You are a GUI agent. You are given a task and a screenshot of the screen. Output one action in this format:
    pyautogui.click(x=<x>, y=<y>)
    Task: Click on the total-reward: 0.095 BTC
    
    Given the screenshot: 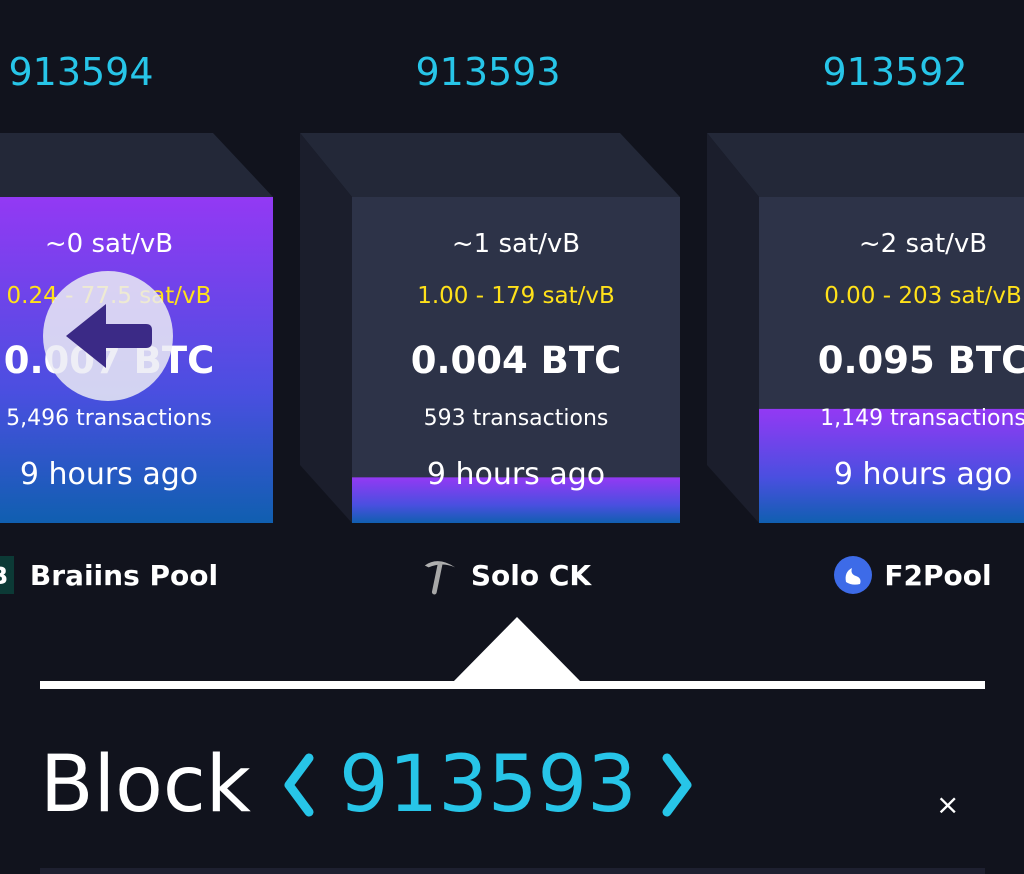 What is the action you would take?
    pyautogui.click(x=920, y=360)
    